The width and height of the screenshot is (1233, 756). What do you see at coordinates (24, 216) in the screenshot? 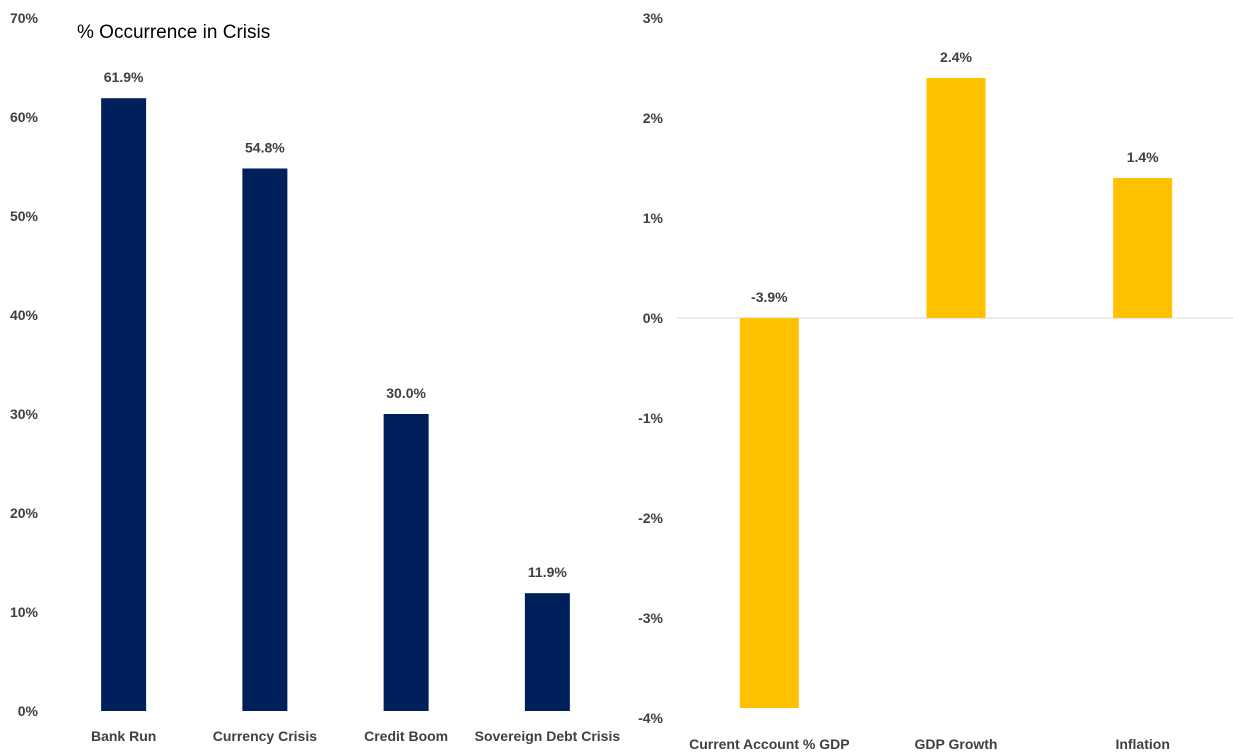
I see `occurrence-ytick-label: 50%` at bounding box center [24, 216].